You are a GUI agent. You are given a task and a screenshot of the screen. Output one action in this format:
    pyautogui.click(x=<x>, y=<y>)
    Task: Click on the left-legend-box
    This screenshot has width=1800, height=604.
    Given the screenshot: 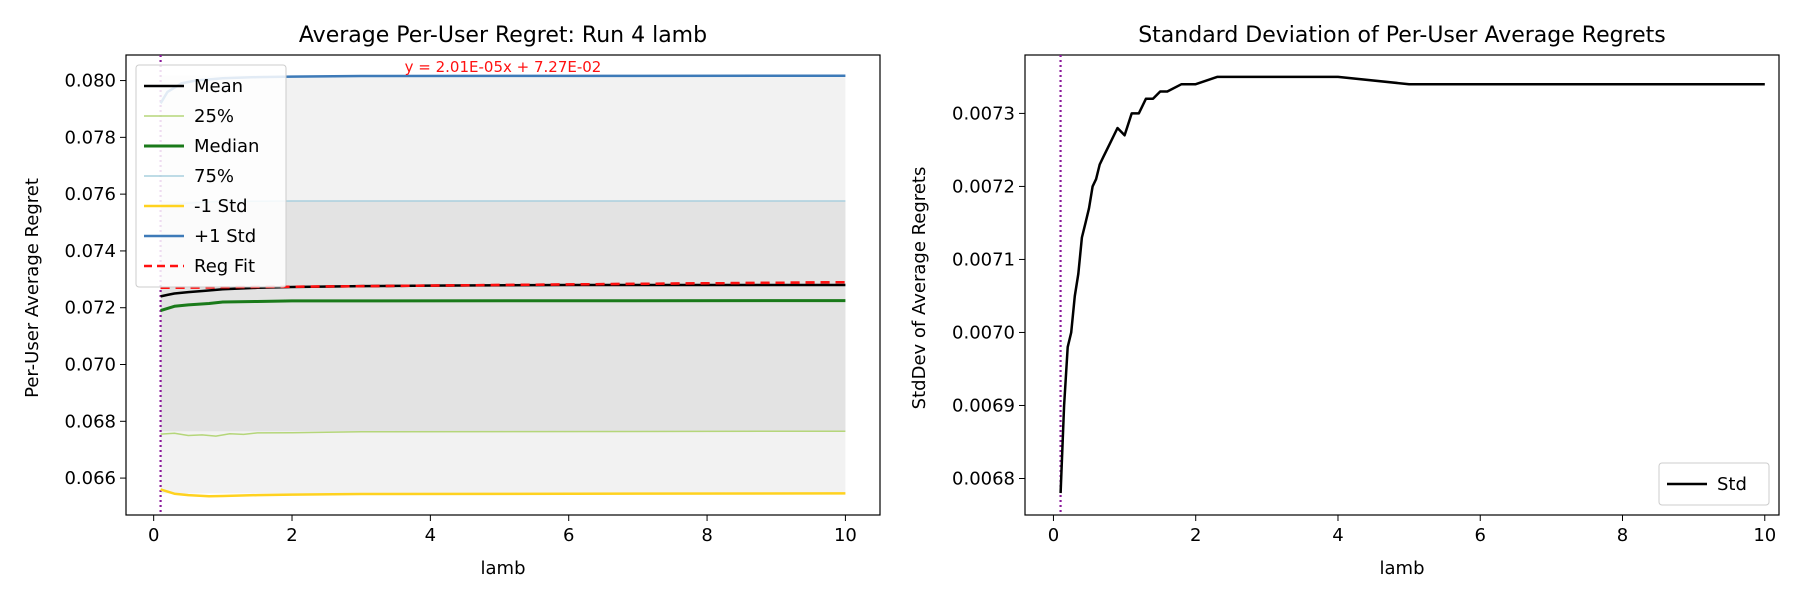 What is the action you would take?
    pyautogui.click(x=211, y=176)
    